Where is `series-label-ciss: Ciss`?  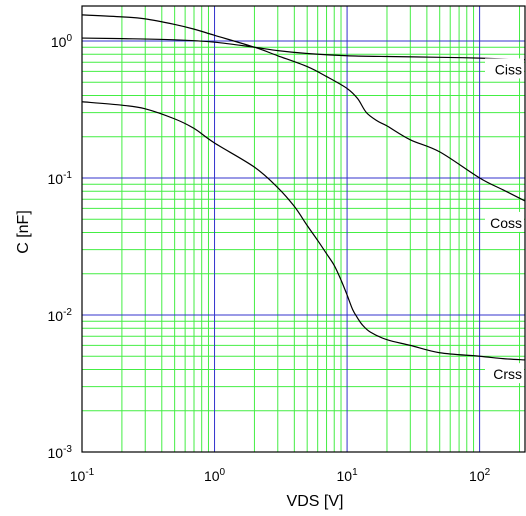
series-label-ciss: Ciss is located at coordinates (508, 69).